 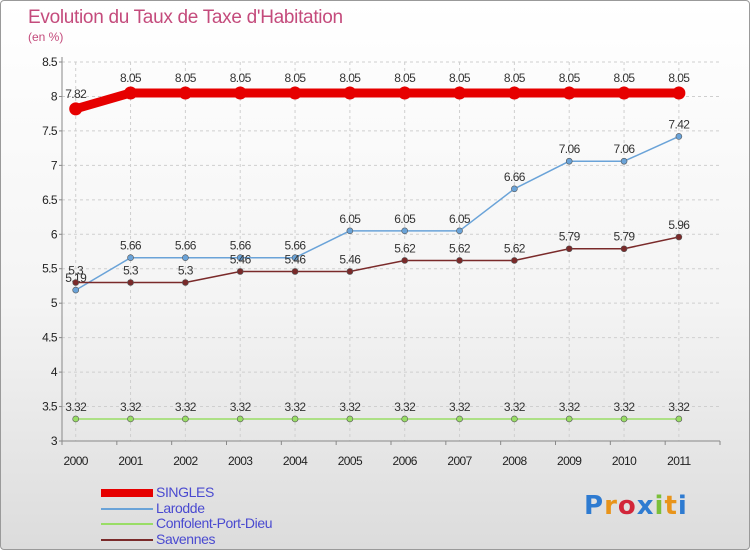 What do you see at coordinates (514, 461) in the screenshot?
I see `x-tick-label: 2008` at bounding box center [514, 461].